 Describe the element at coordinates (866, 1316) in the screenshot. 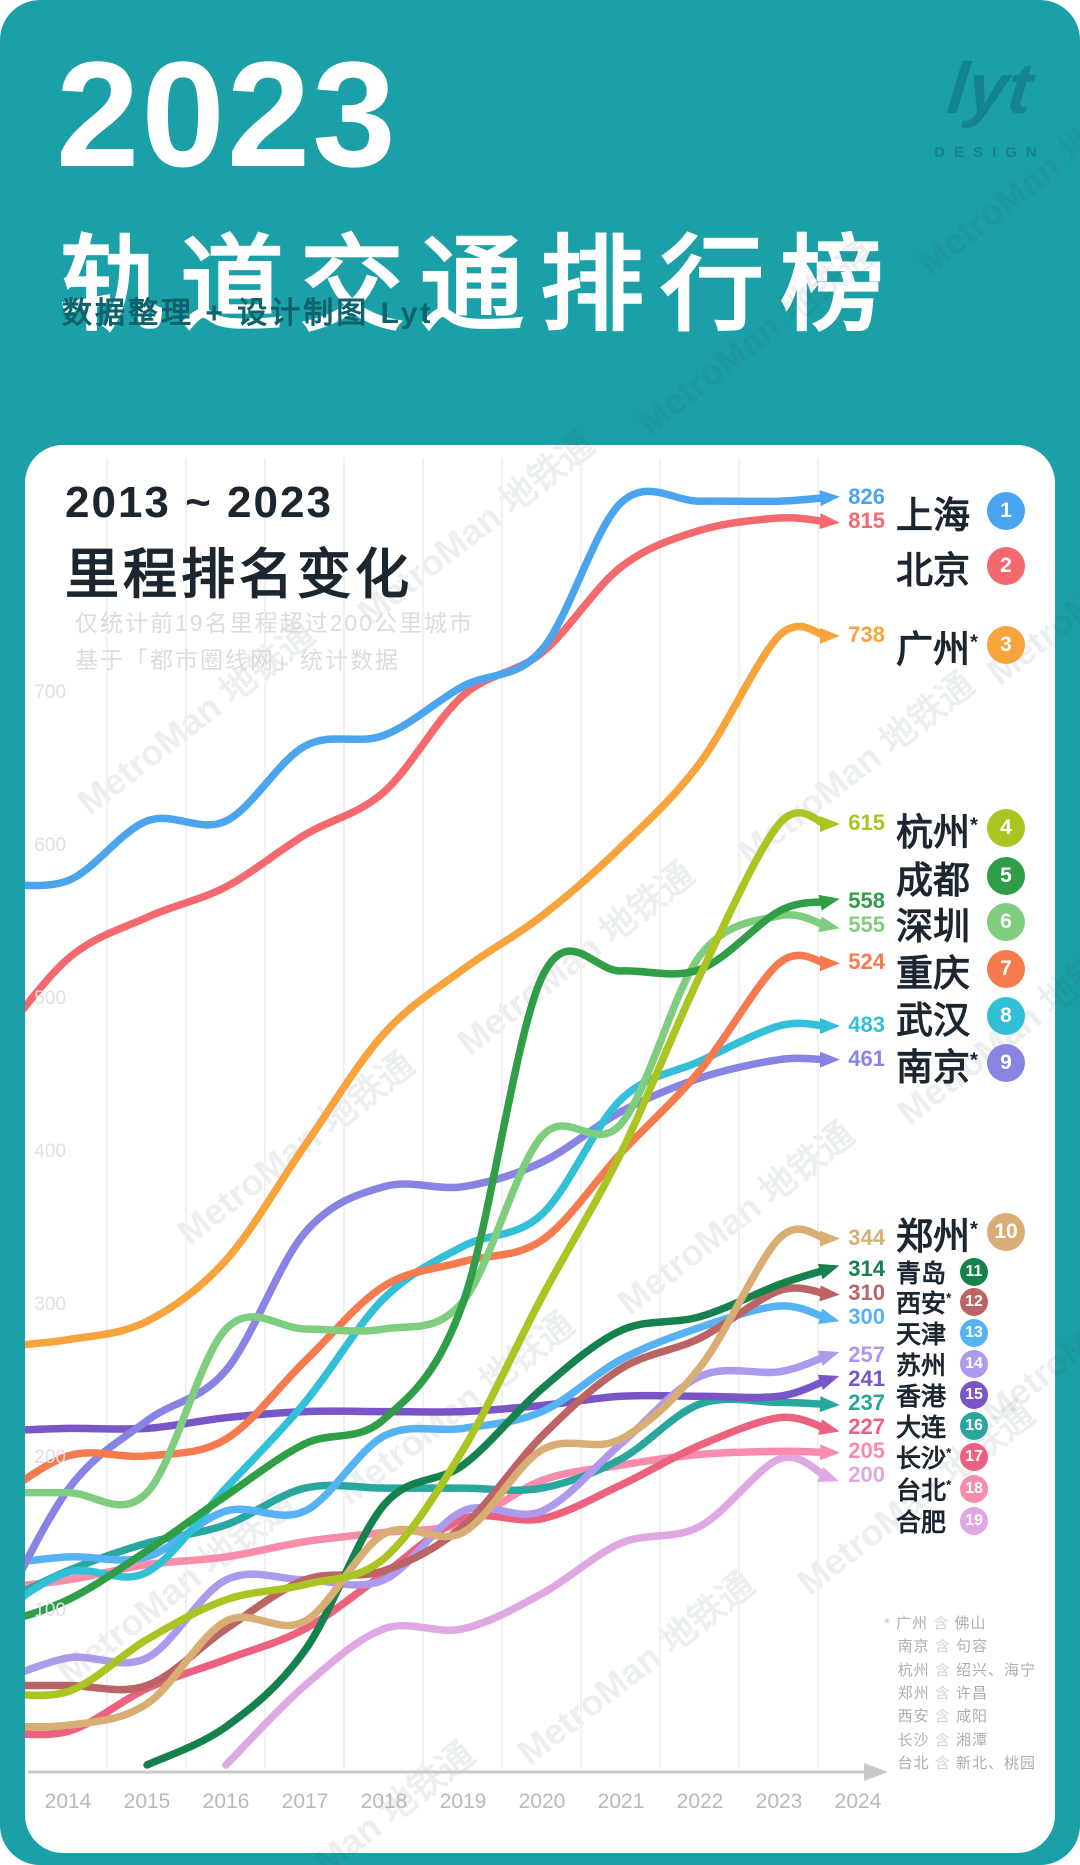

I see `value-label-天津: 300` at that location.